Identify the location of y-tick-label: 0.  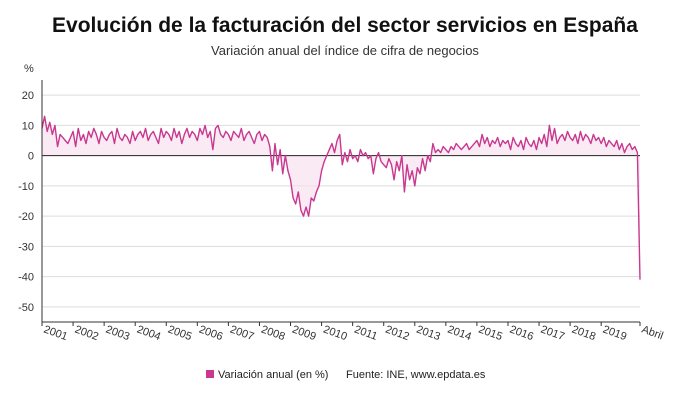
(31, 157).